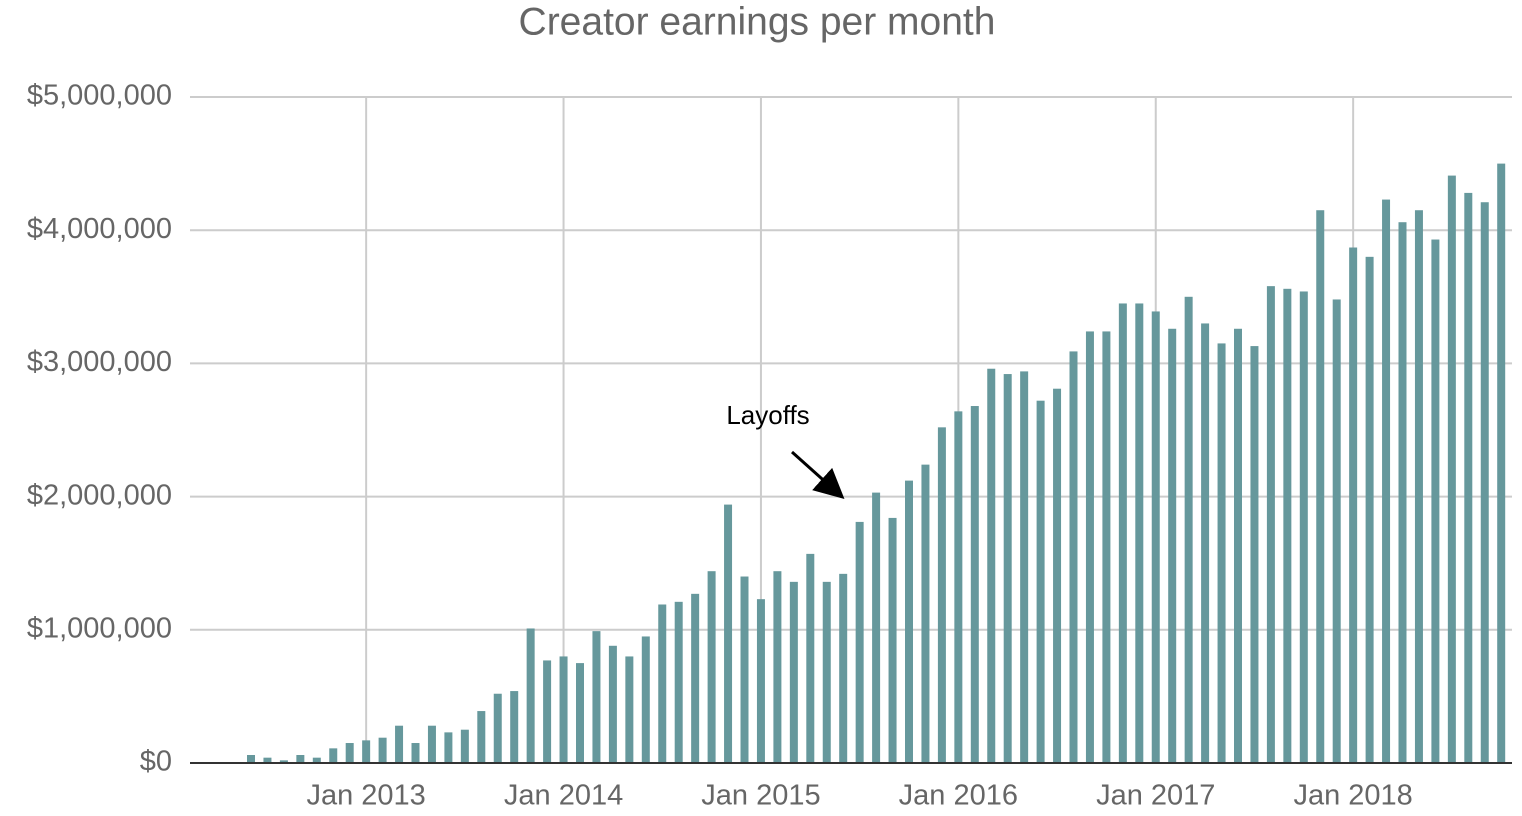 The image size is (1522, 816). I want to click on y-tick-label: $1,000,000, so click(99, 628).